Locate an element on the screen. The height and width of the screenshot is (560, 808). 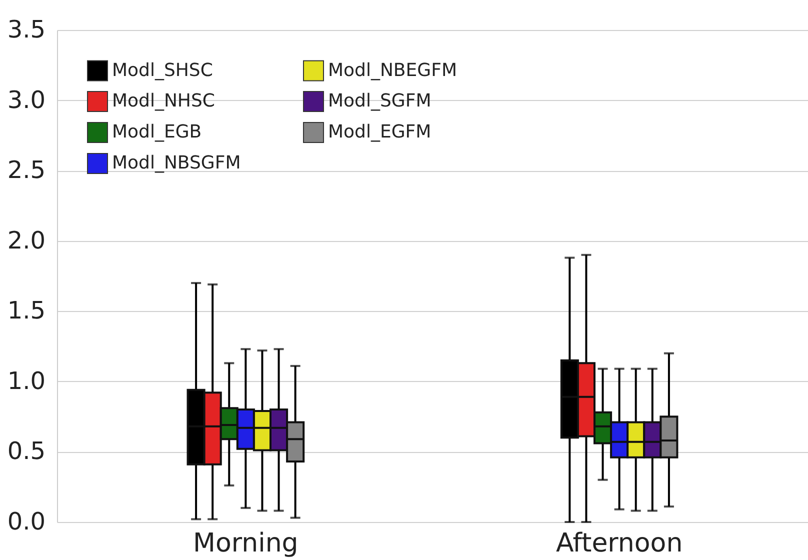
x-tick-label: Afternoon is located at coordinates (619, 543).